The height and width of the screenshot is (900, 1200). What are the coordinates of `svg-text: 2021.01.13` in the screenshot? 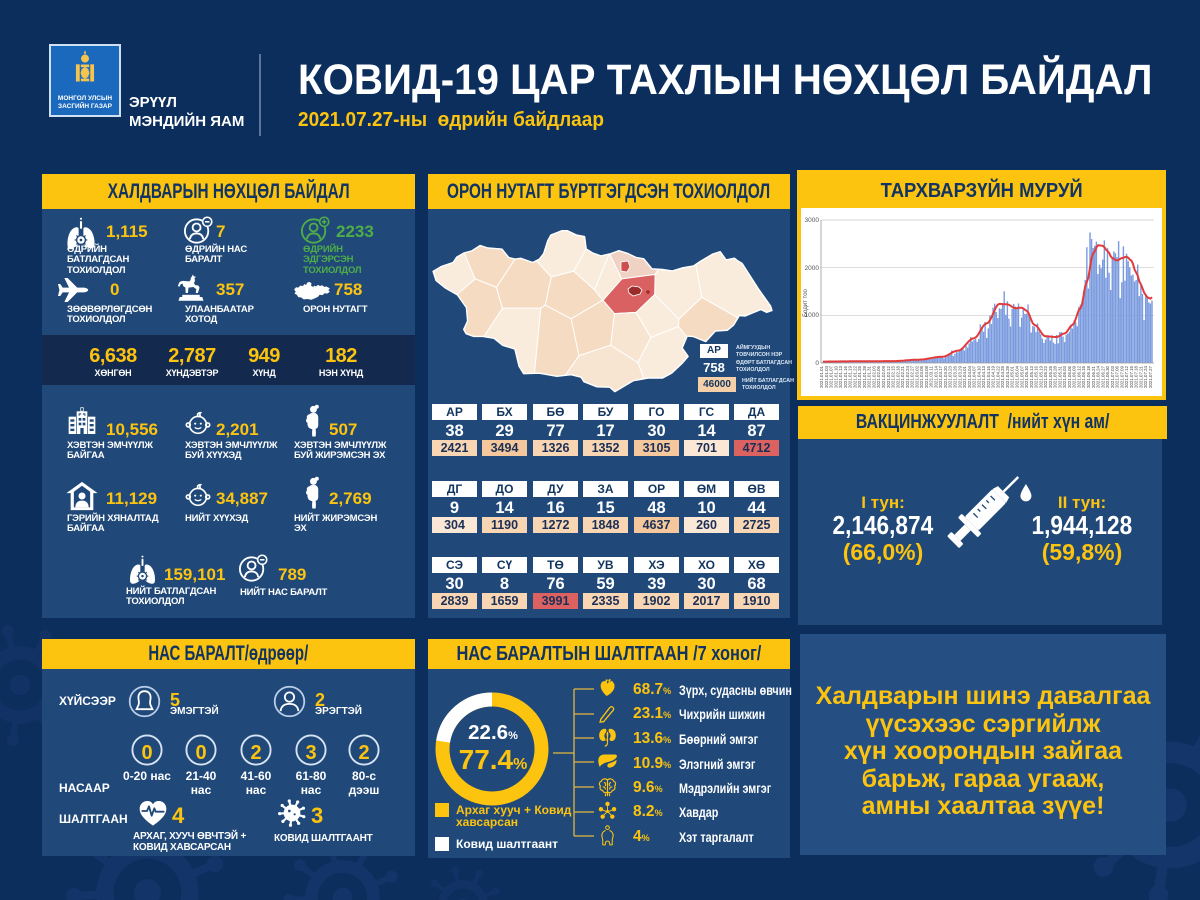 It's located at (840, 376).